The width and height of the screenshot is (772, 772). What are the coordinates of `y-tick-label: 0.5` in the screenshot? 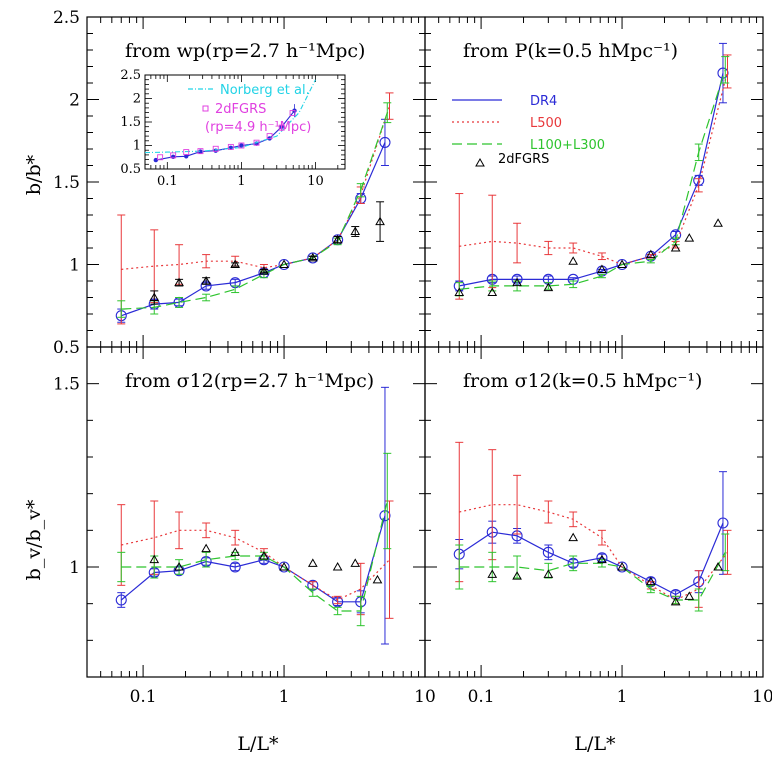 It's located at (66, 348).